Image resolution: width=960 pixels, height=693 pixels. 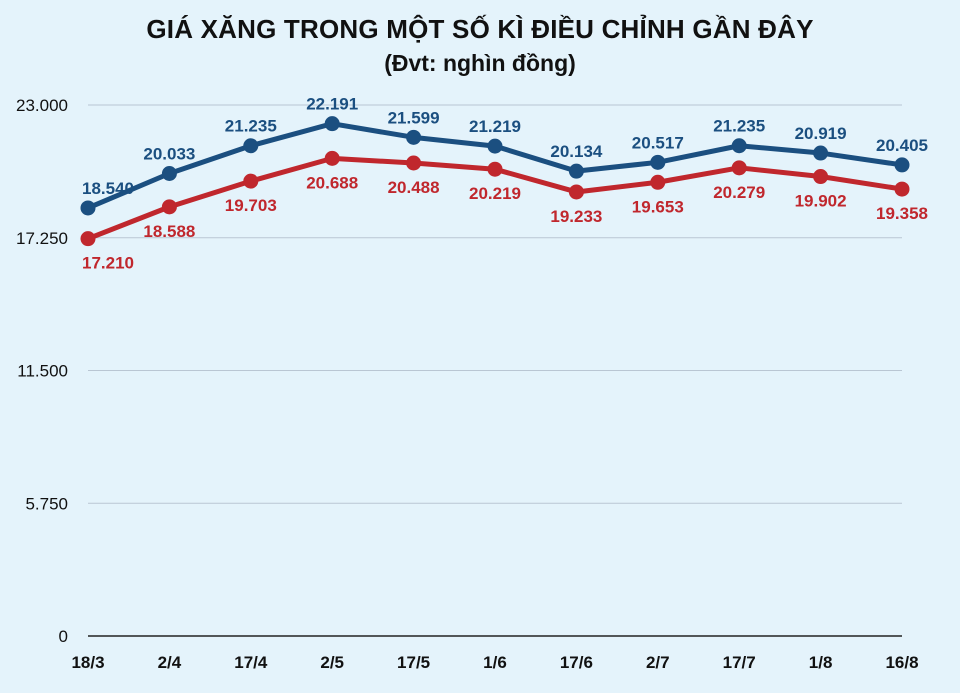 I want to click on y-tick-label: 0, so click(x=63, y=636).